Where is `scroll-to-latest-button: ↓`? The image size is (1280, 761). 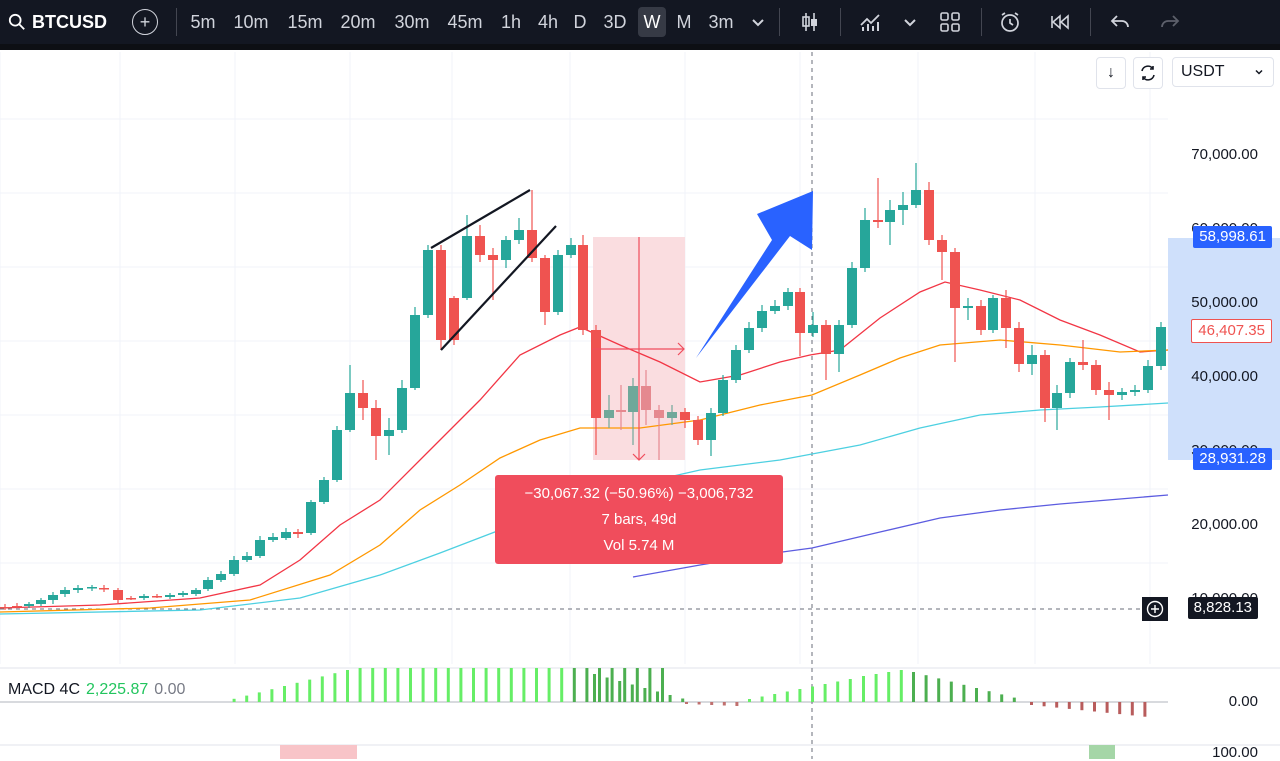 scroll-to-latest-button: ↓ is located at coordinates (1111, 73).